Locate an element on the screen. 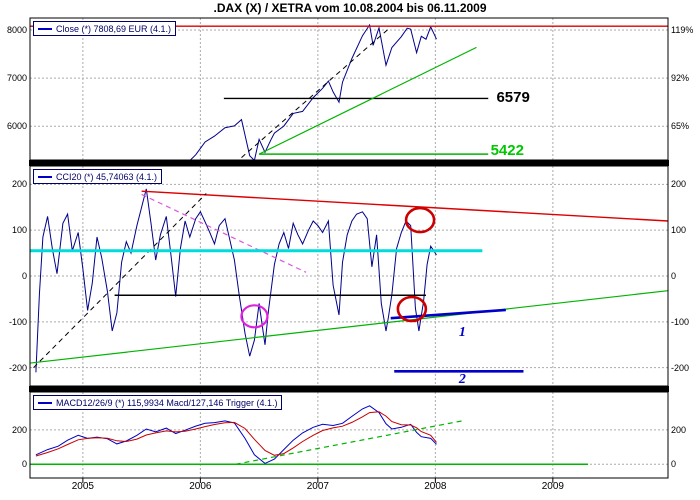  annotation-text: 5422 is located at coordinates (507, 150).